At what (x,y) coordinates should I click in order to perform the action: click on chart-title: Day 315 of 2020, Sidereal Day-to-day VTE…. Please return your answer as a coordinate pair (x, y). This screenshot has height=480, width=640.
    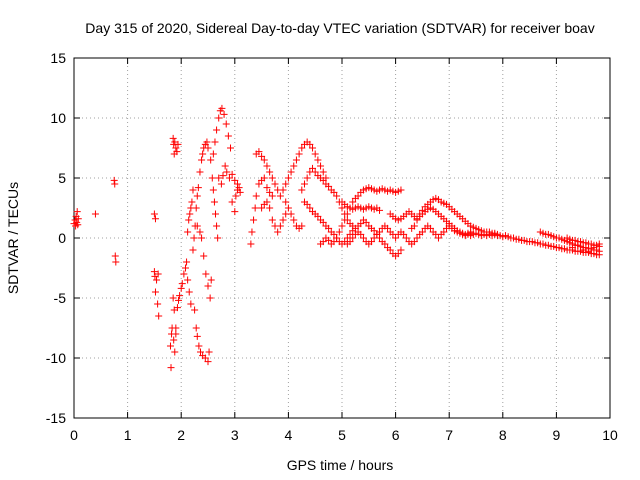
    Looking at the image, I should click on (339, 28).